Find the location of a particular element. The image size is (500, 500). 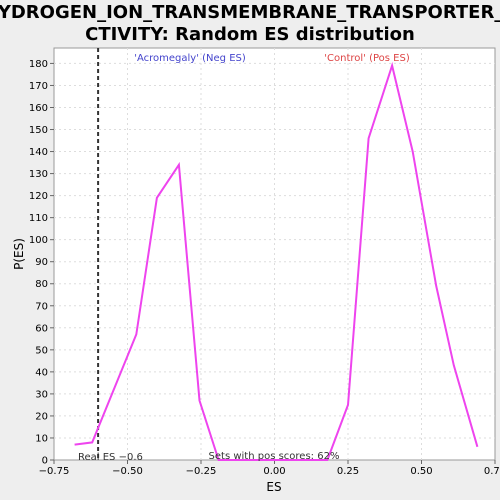

x-tick-label: 0.00 is located at coordinates (274, 471).